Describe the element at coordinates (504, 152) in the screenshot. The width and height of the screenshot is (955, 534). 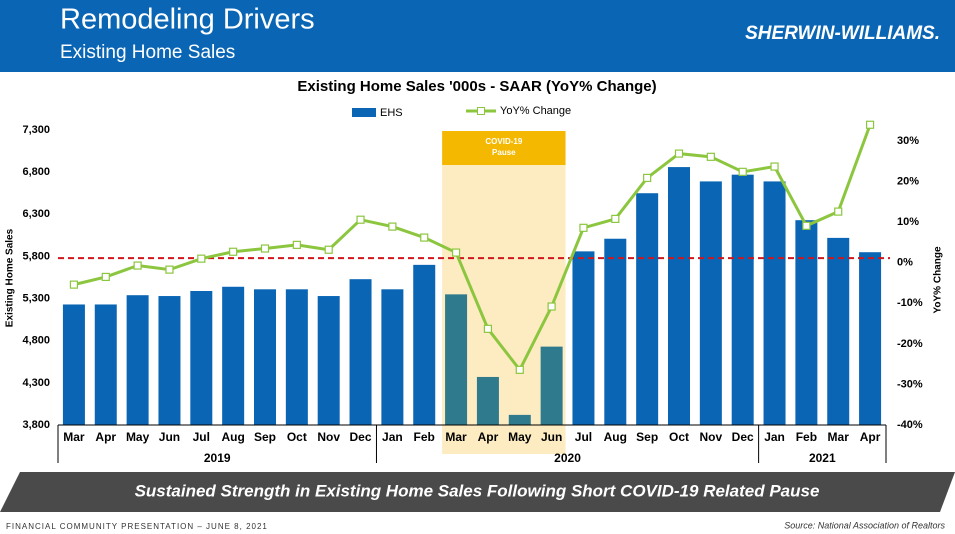
I see `annotation-text: Pause` at that location.